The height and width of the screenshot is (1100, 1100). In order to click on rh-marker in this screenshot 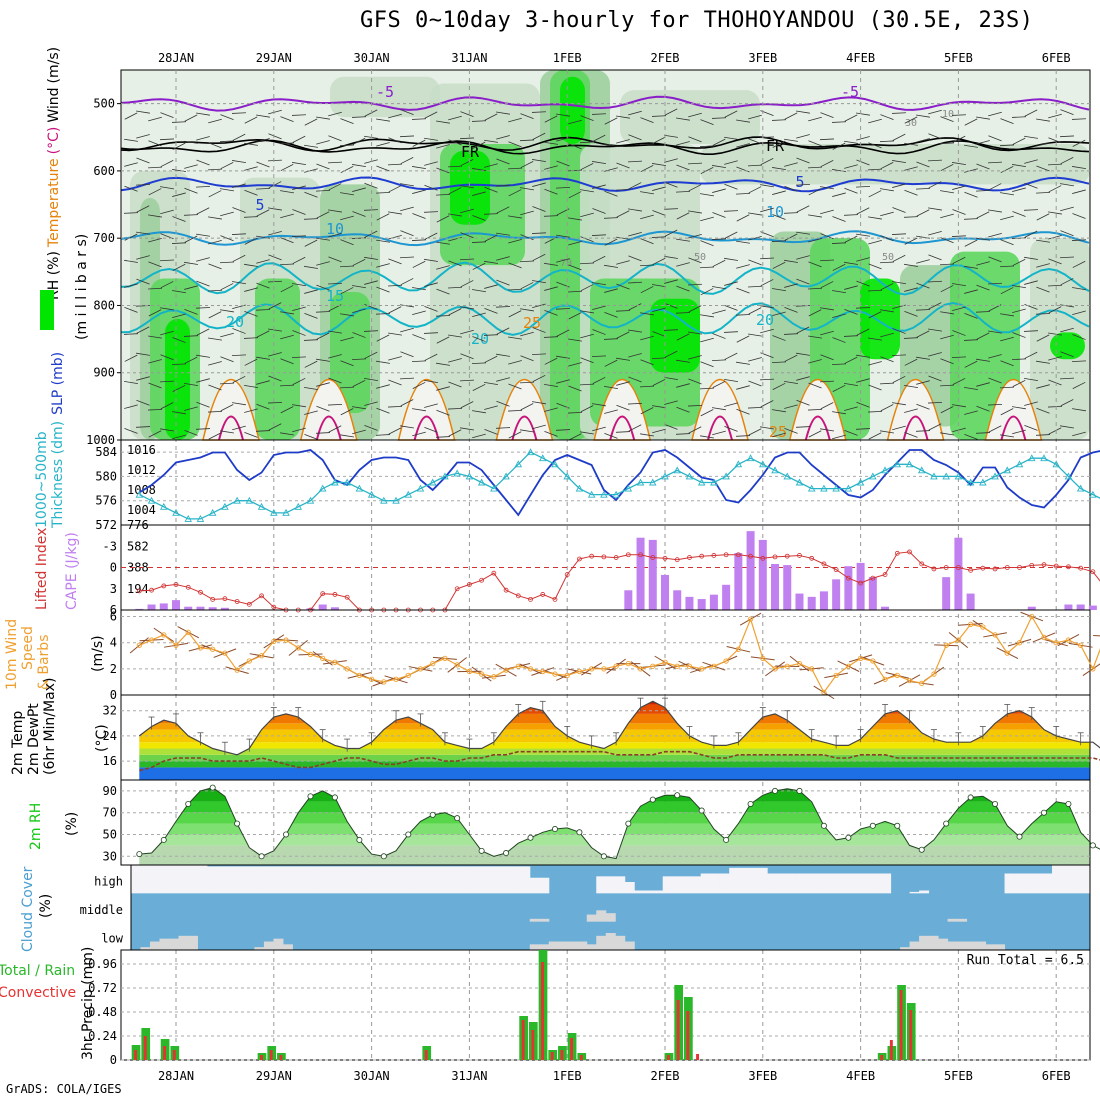, I will do `click(848, 837)`.